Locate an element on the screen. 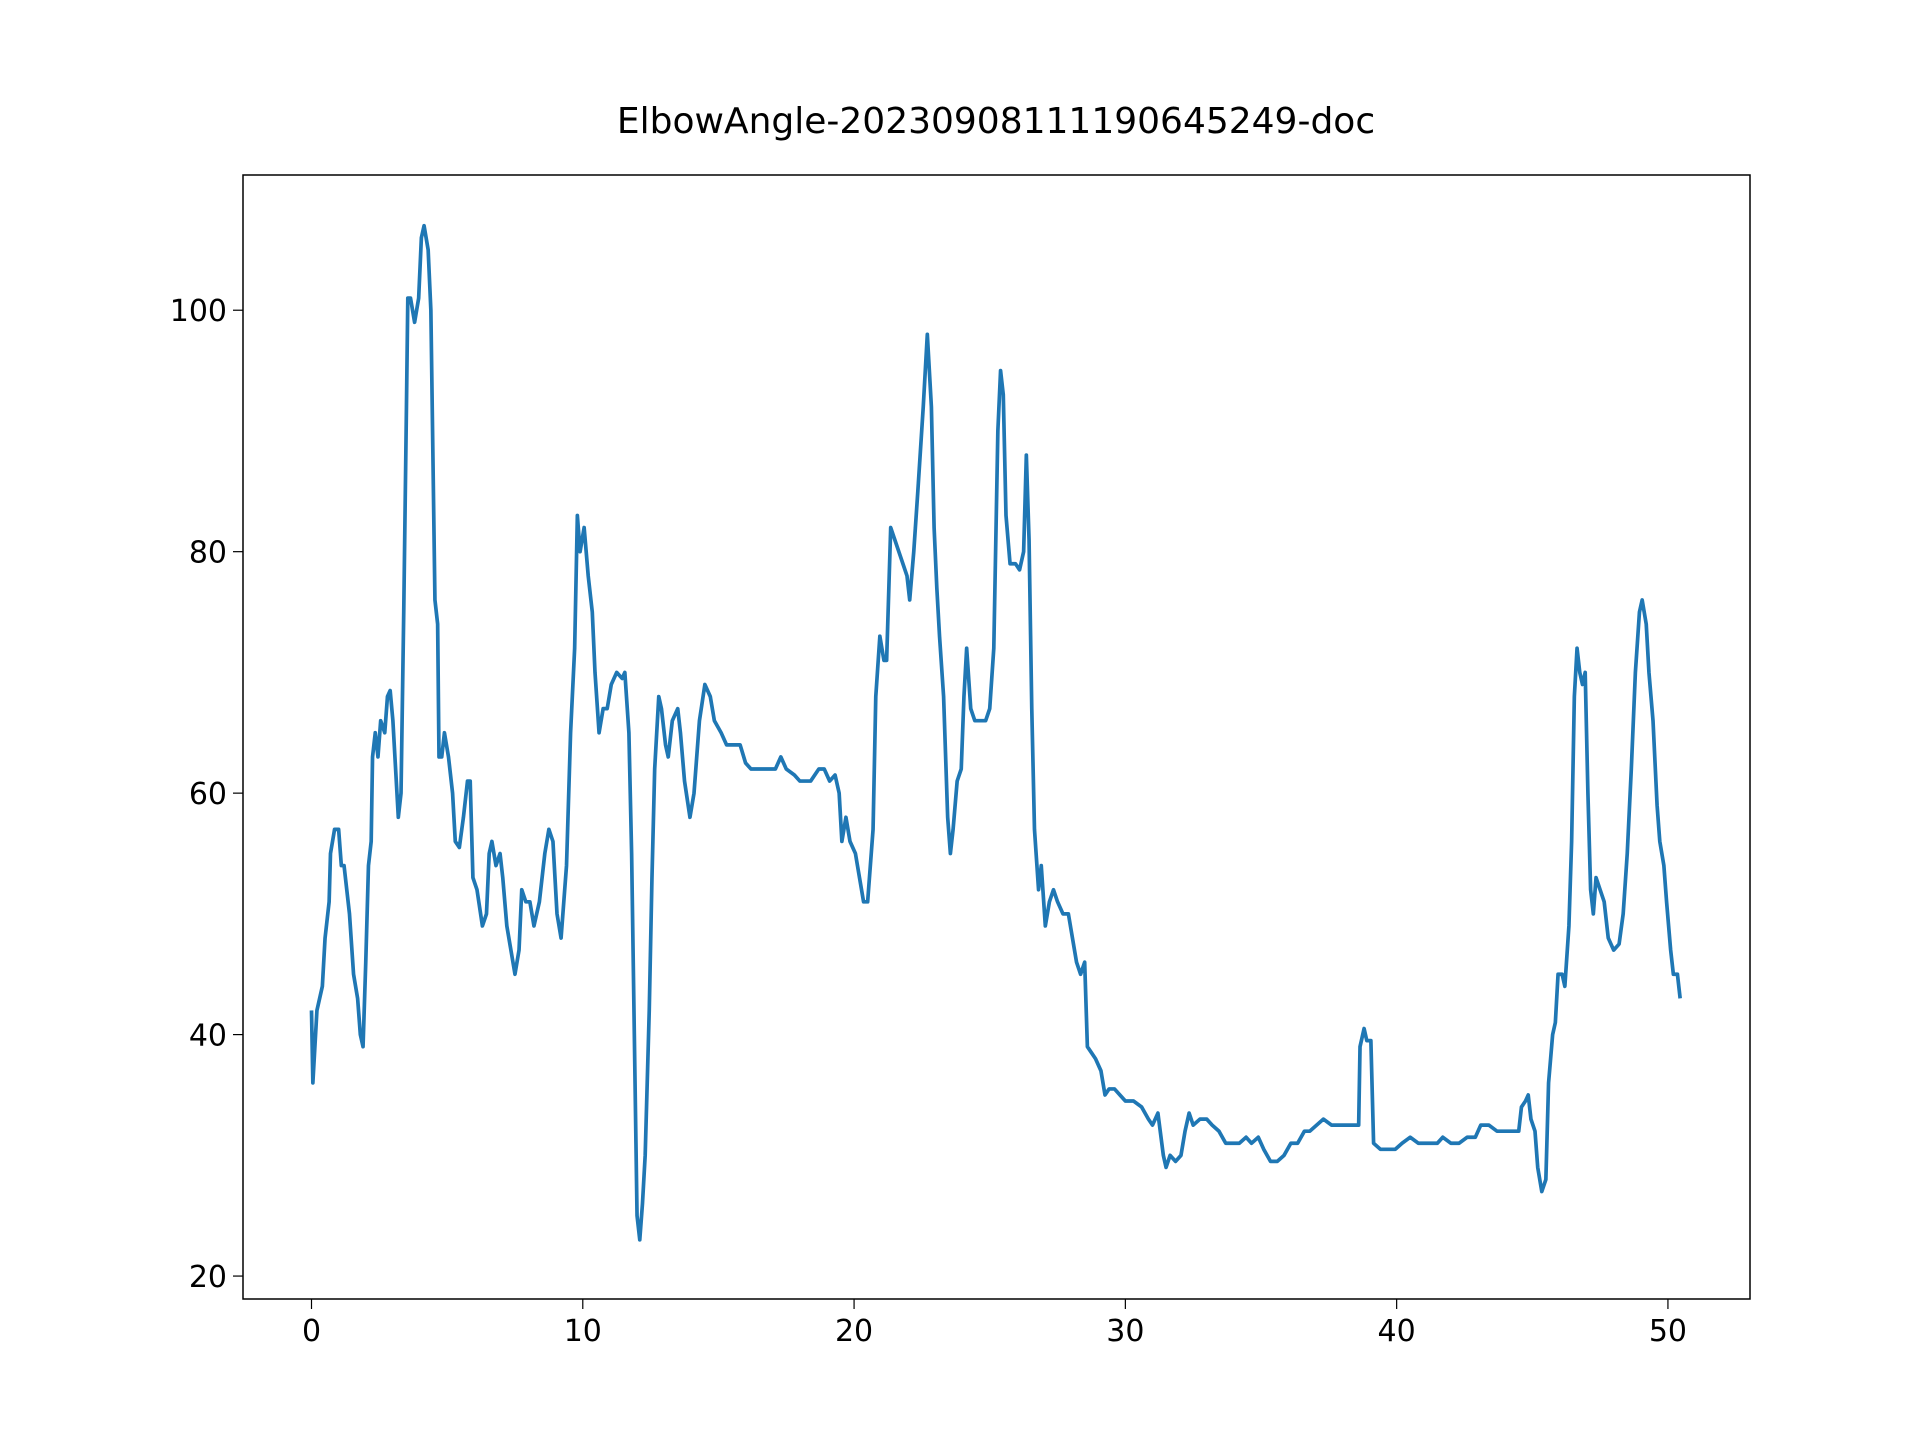 This screenshot has height=1440, width=1920. y-tick-label: 60 is located at coordinates (208, 794).